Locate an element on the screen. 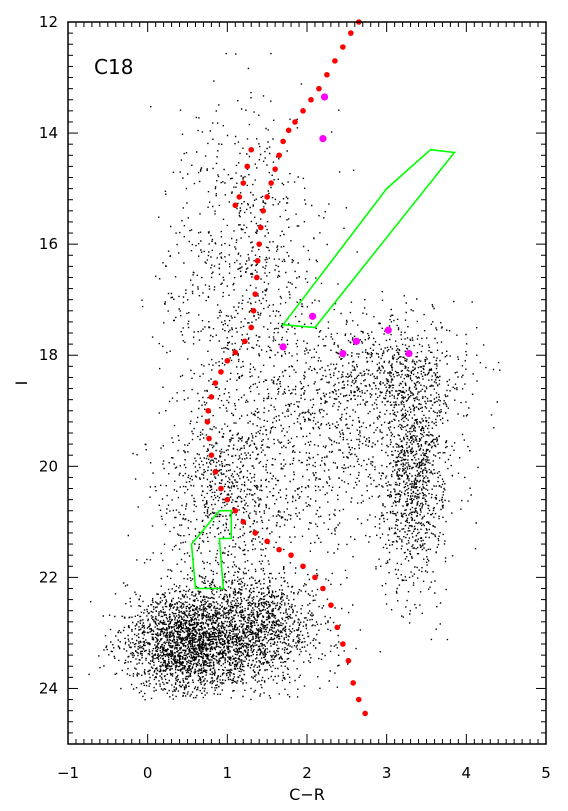 The height and width of the screenshot is (811, 568). highlighted-star-points is located at coordinates (346, 225).